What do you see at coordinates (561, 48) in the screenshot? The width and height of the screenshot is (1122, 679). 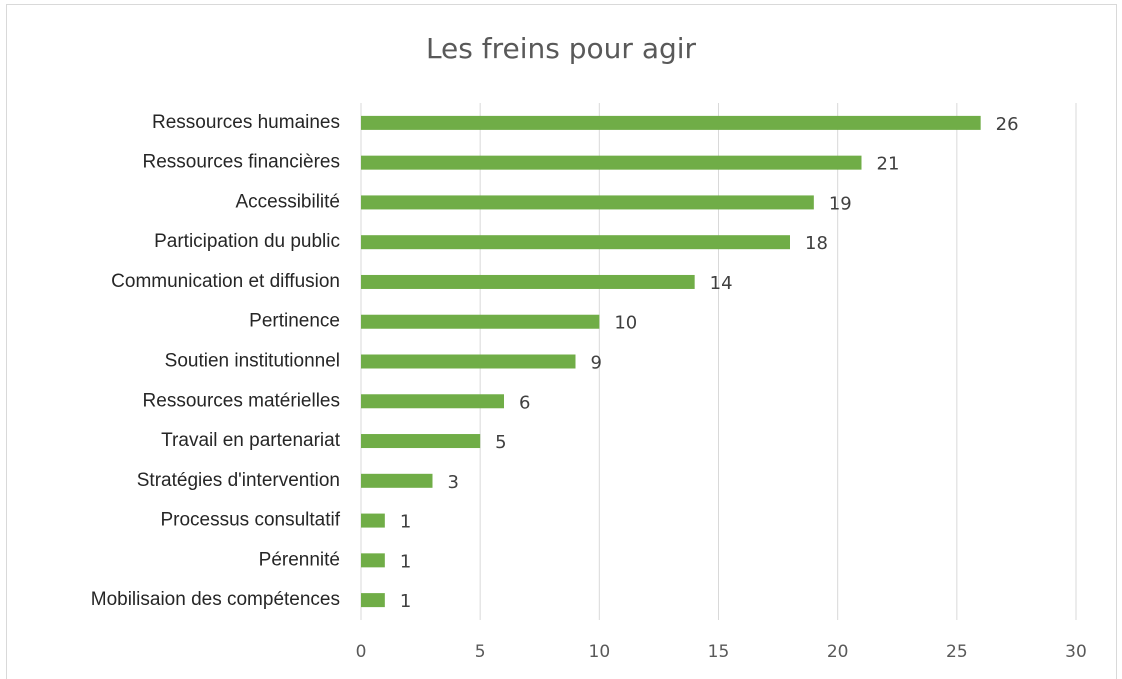 I see `chart-title: Les freins pour agir` at bounding box center [561, 48].